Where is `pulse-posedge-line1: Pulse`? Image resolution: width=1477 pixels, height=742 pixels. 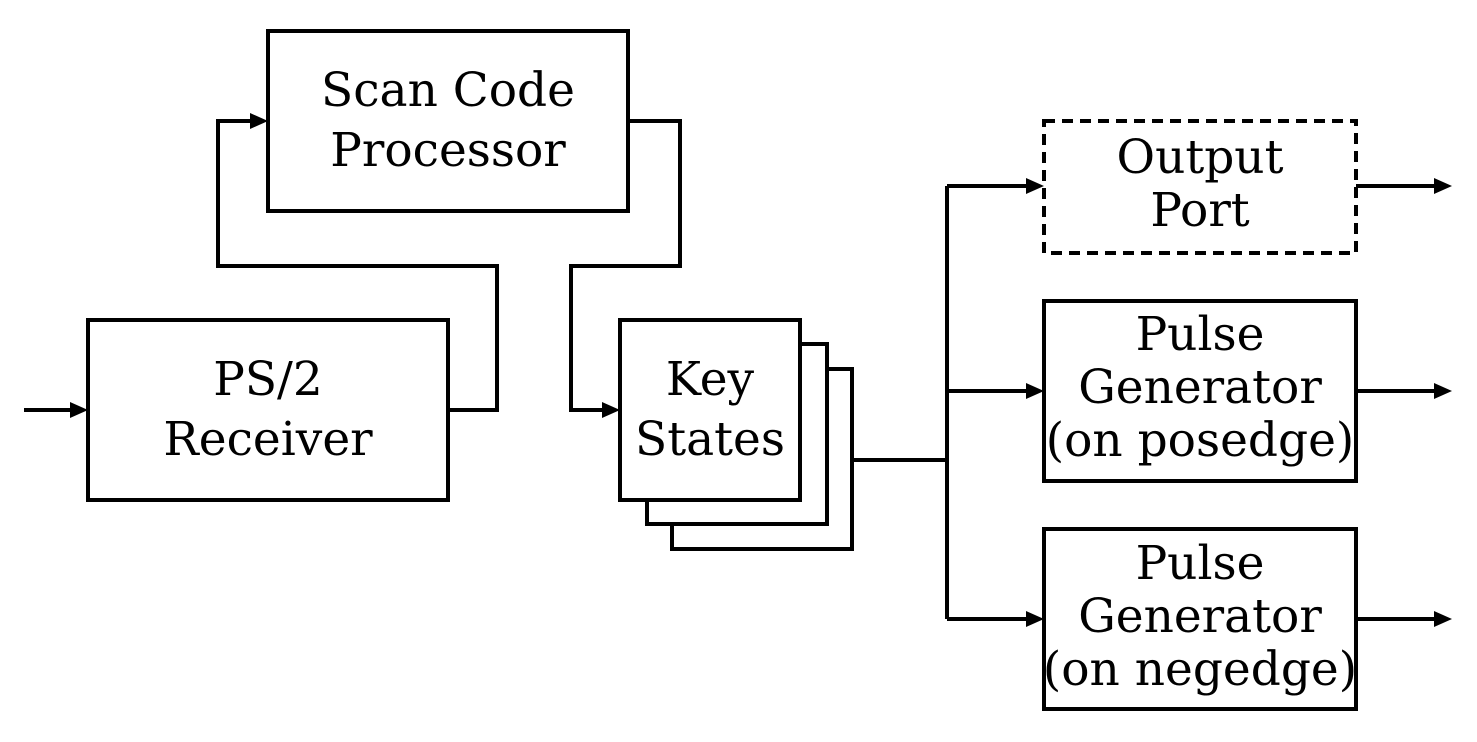
pulse-posedge-line1: Pulse is located at coordinates (1200, 334).